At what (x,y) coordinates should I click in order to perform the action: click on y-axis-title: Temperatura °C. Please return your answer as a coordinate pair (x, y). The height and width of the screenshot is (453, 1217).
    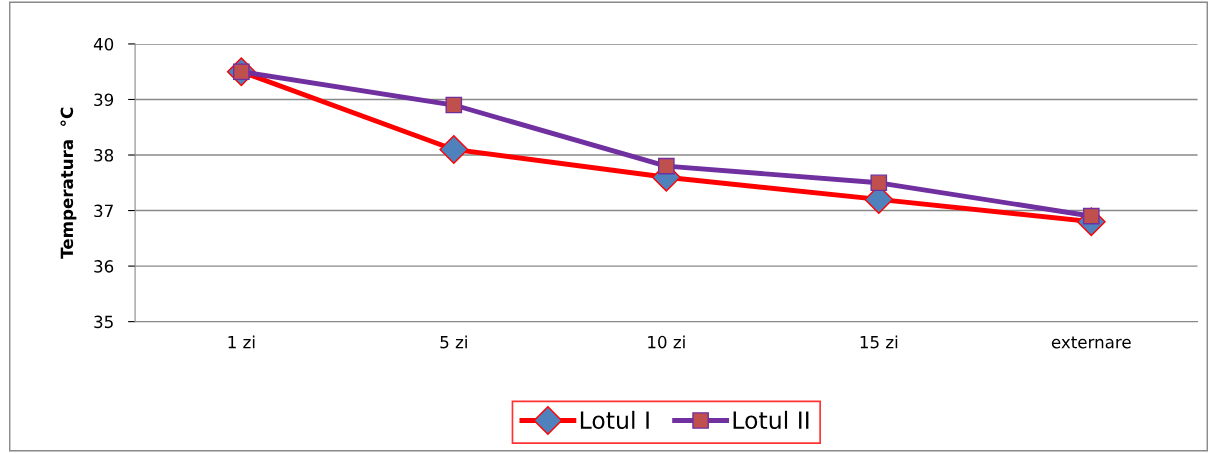
    Looking at the image, I should click on (68, 183).